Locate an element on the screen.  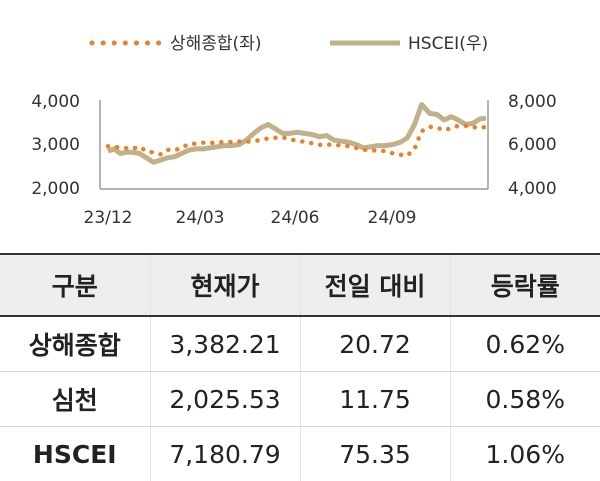
header-category: 구분 is located at coordinates (75, 285).